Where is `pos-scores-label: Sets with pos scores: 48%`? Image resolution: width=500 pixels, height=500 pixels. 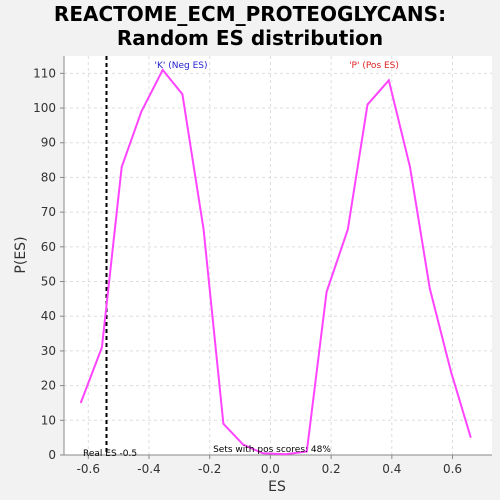
pos-scores-label: Sets with pos scores: 48% is located at coordinates (272, 450).